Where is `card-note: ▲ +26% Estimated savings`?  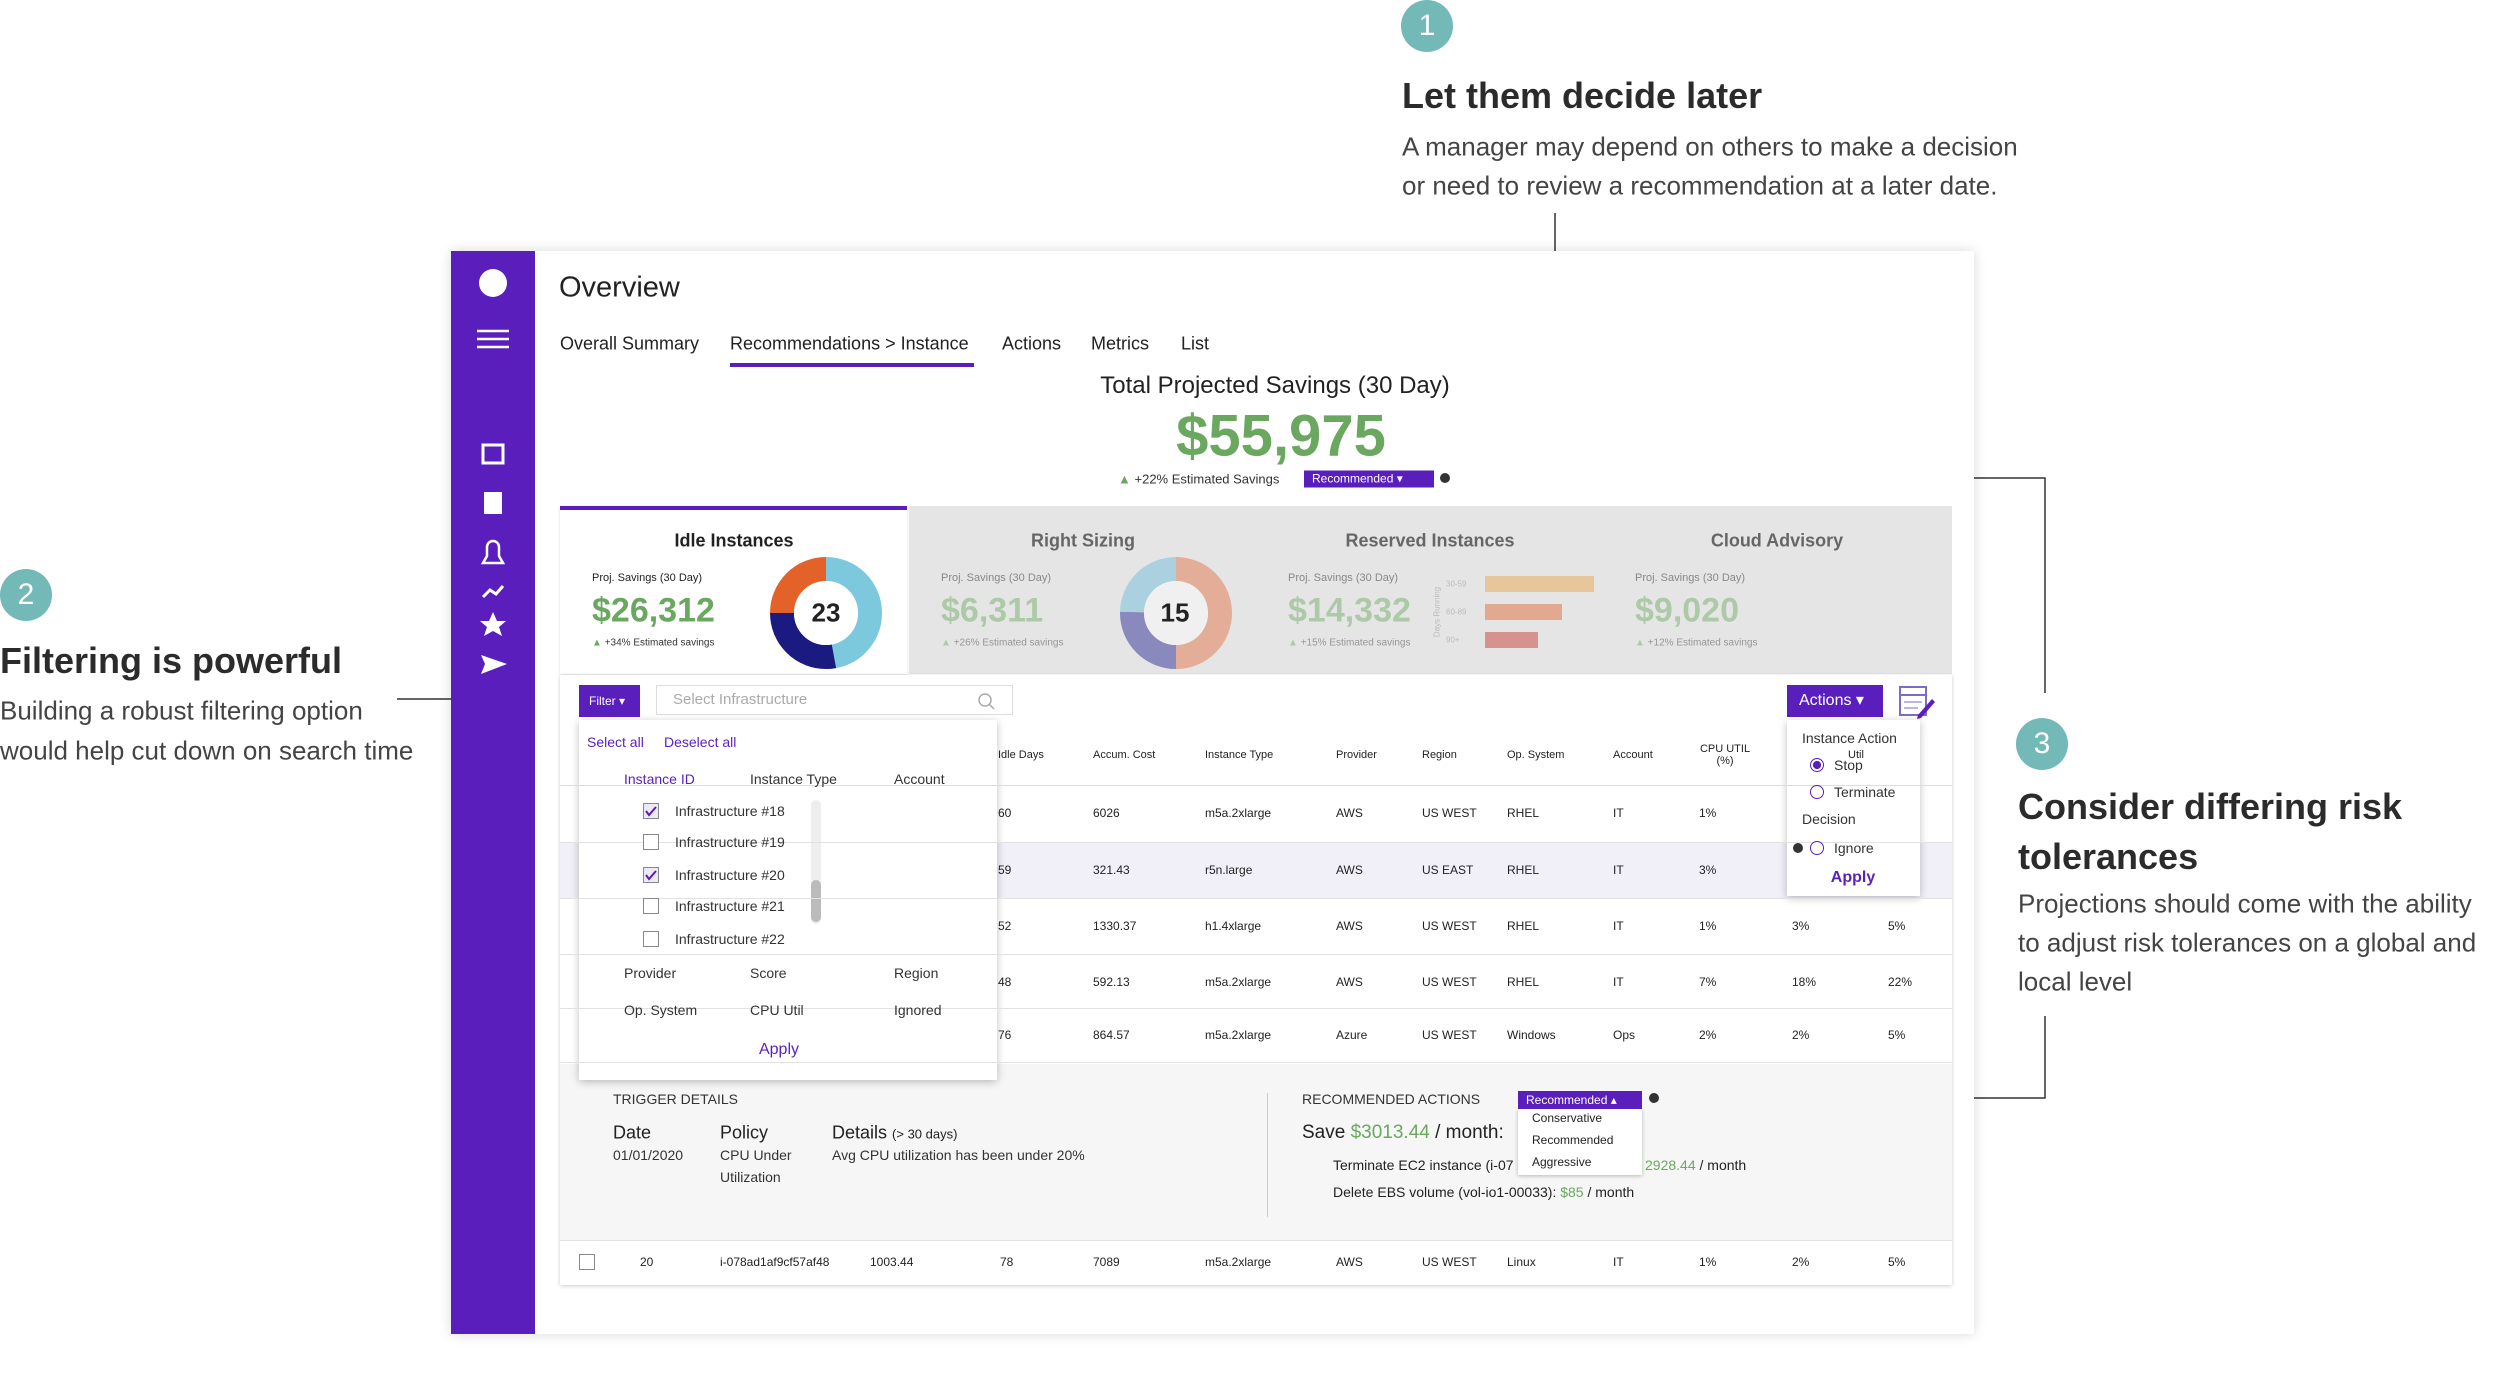
card-note: ▲ +26% Estimated savings is located at coordinates (1002, 643).